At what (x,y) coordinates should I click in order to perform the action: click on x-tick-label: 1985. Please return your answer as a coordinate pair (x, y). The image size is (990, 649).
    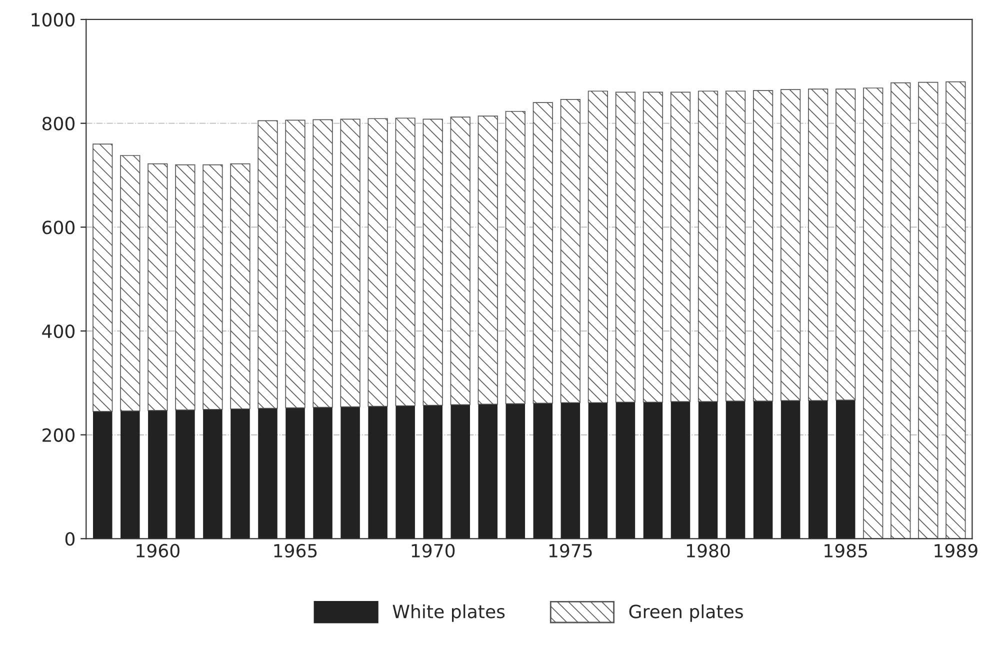
    Looking at the image, I should click on (845, 551).